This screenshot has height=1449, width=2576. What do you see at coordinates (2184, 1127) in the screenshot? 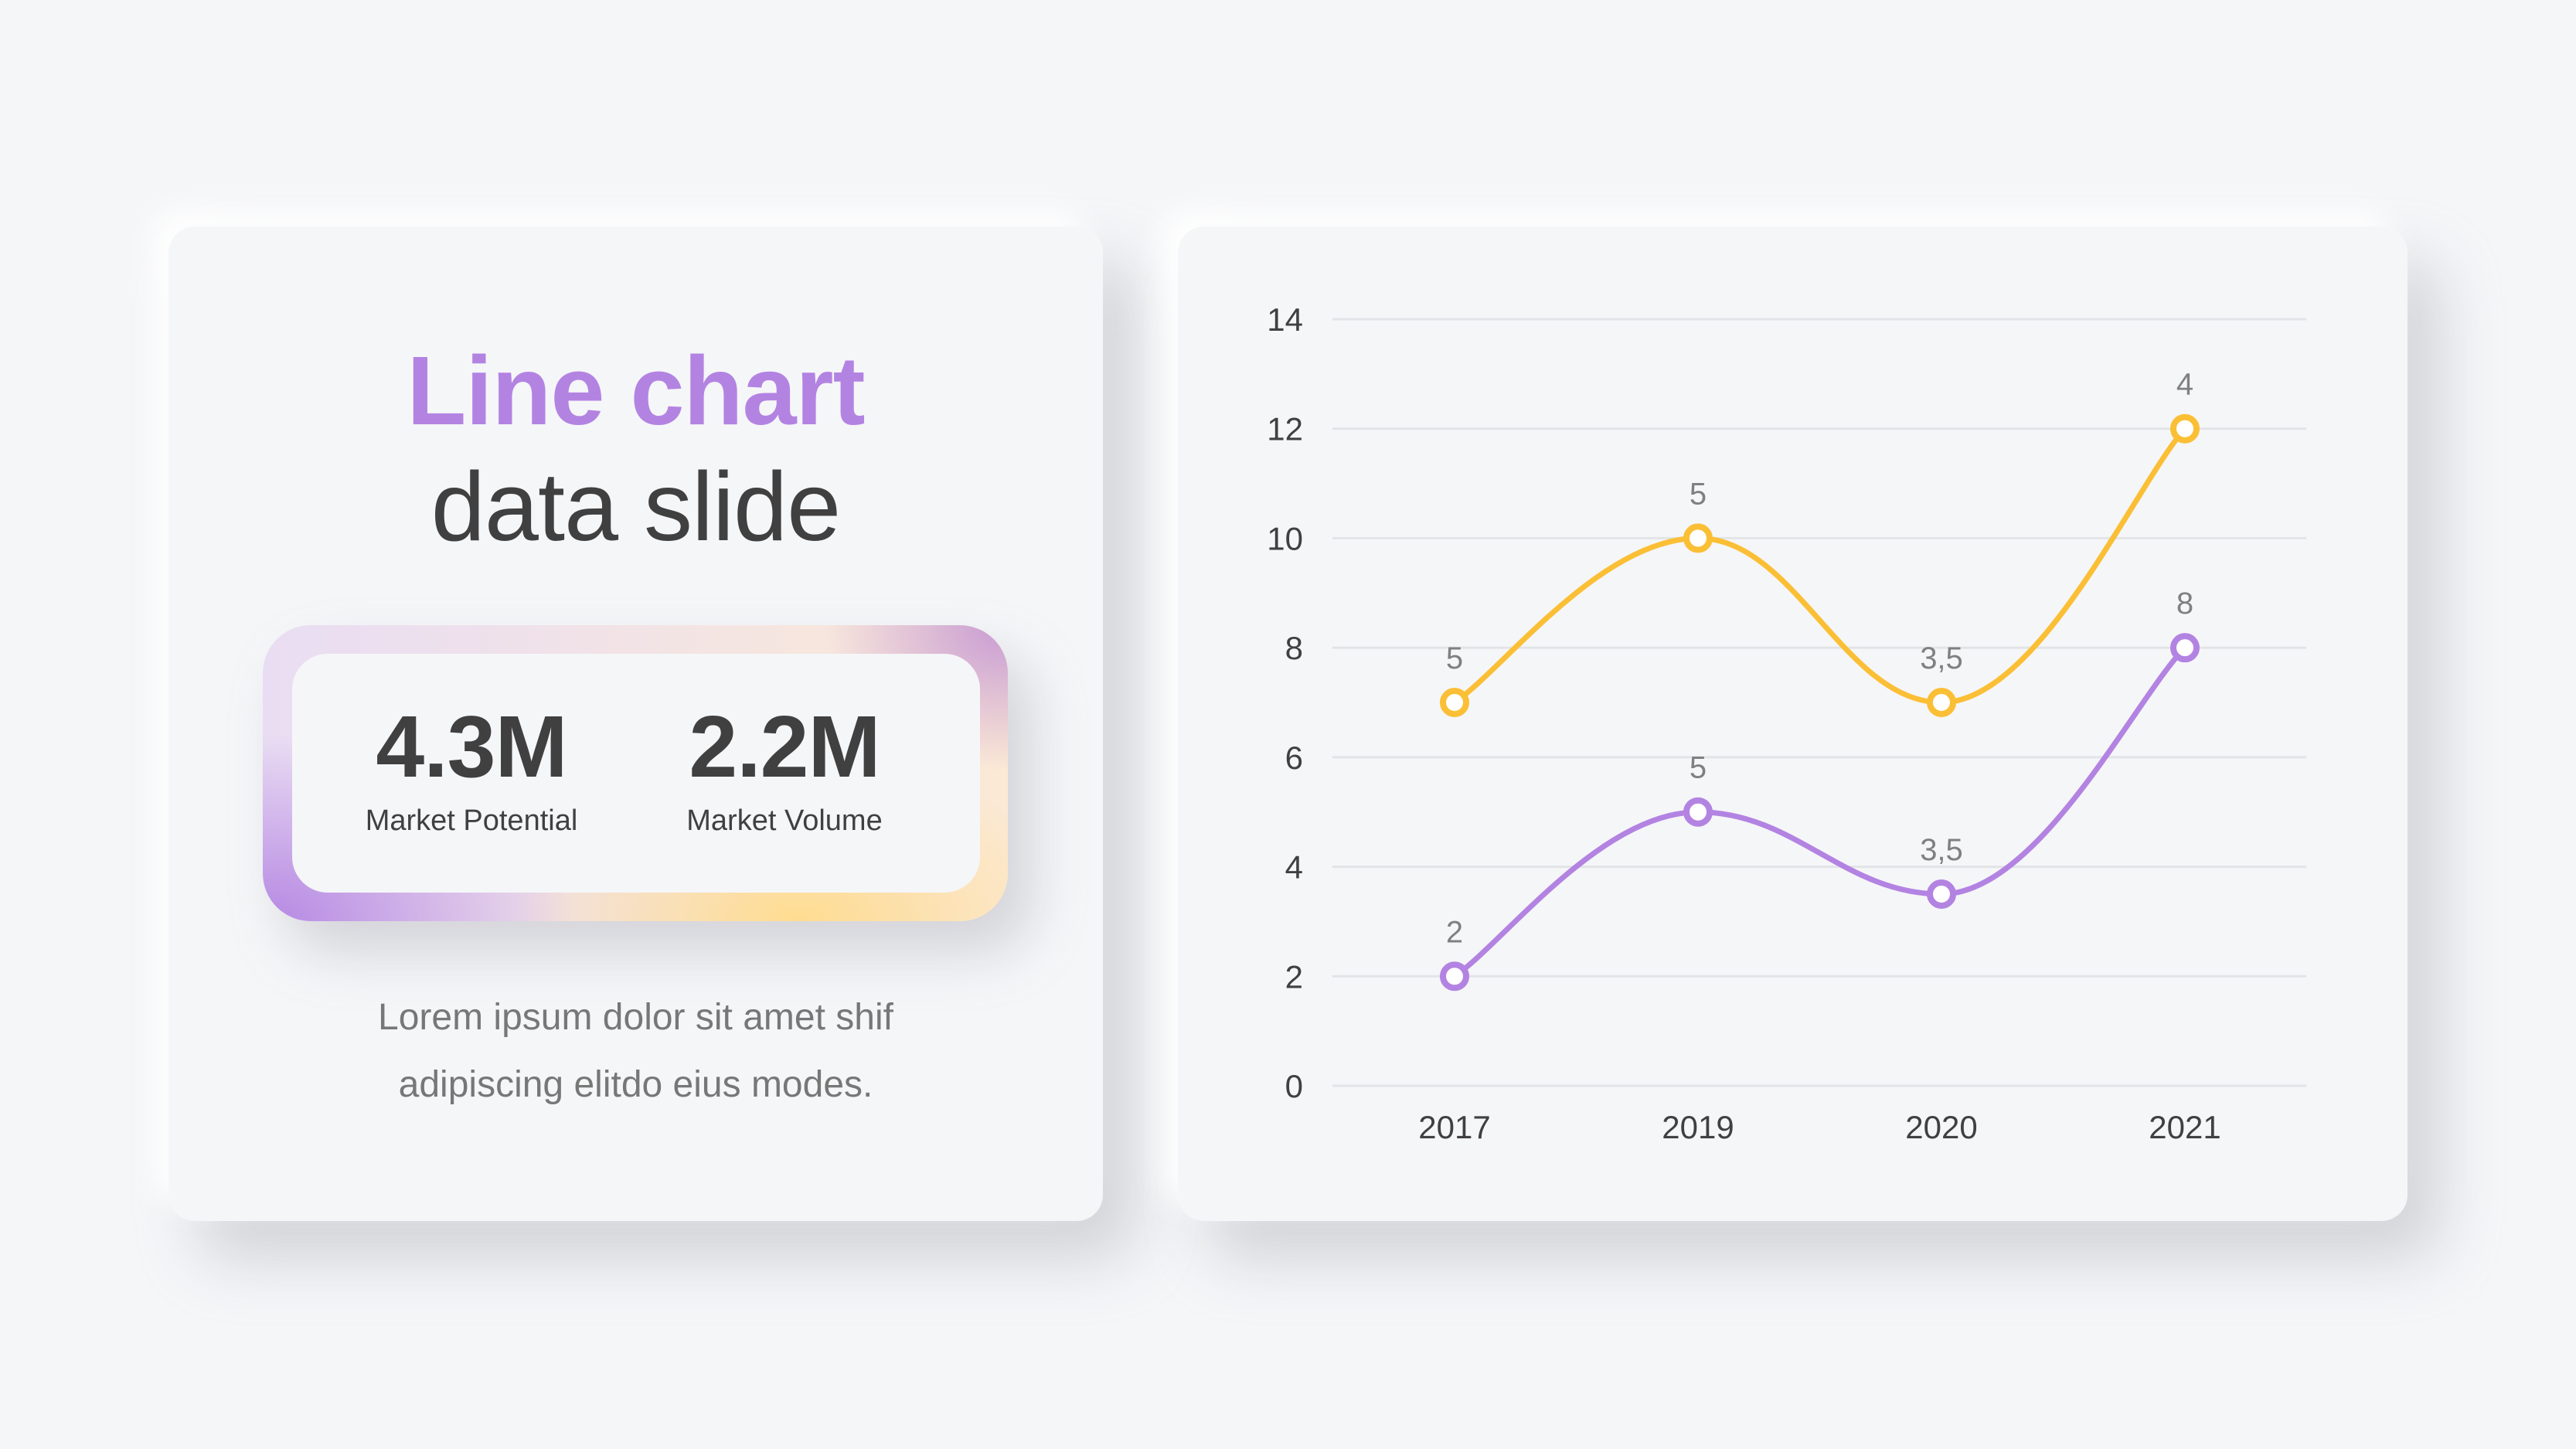
I see `x-tick-label: 2021` at bounding box center [2184, 1127].